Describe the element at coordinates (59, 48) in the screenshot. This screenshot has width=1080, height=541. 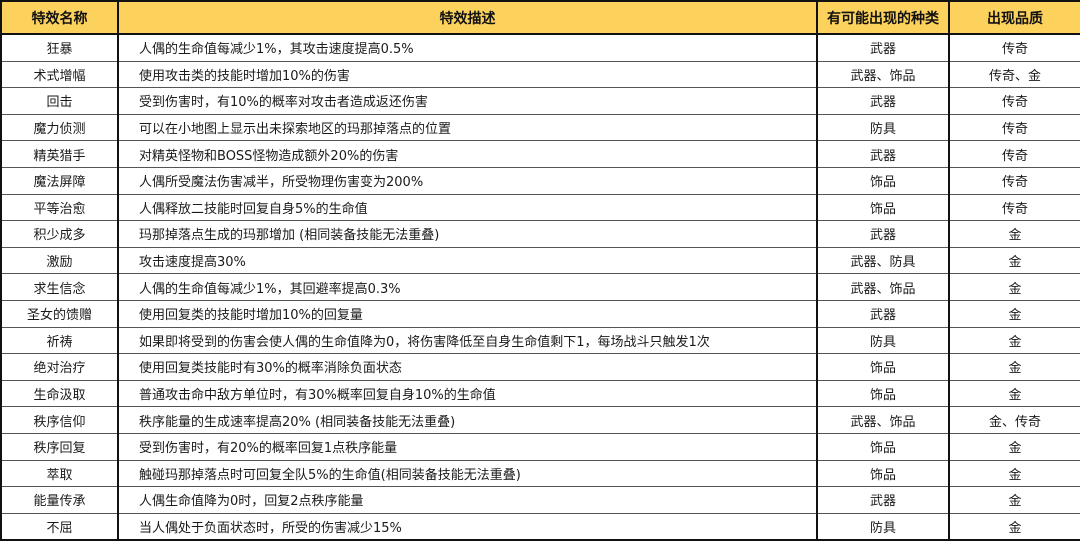
I see `effect-name-cell: 狂暴` at that location.